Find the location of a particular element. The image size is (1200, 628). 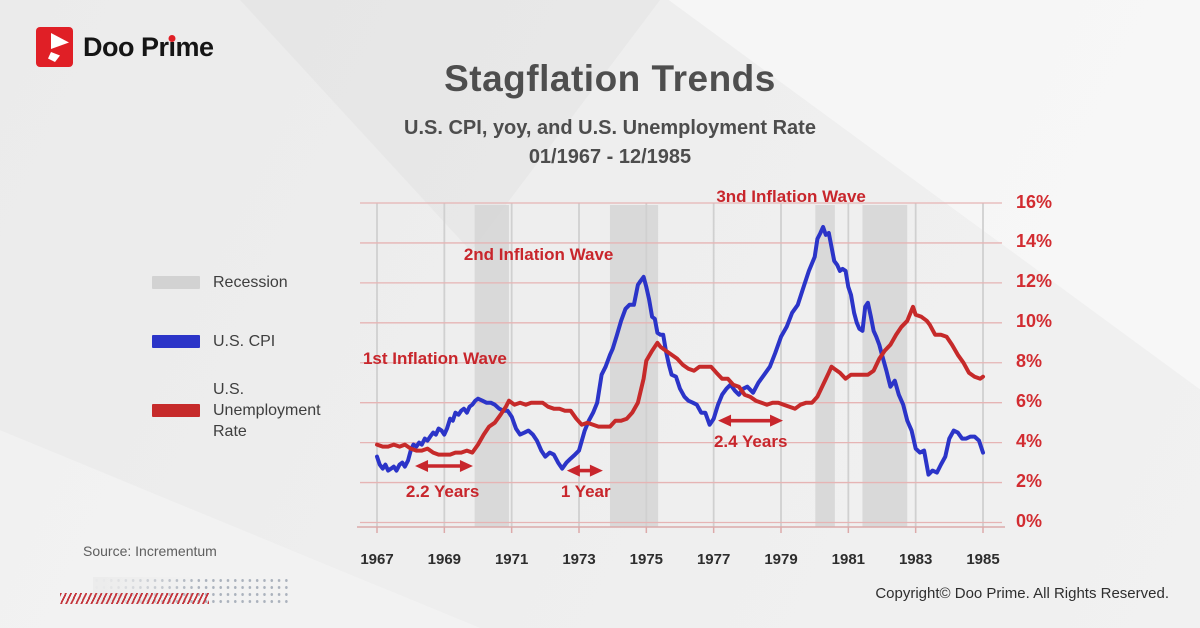

legend-item: U.S. CPI is located at coordinates (249, 341).